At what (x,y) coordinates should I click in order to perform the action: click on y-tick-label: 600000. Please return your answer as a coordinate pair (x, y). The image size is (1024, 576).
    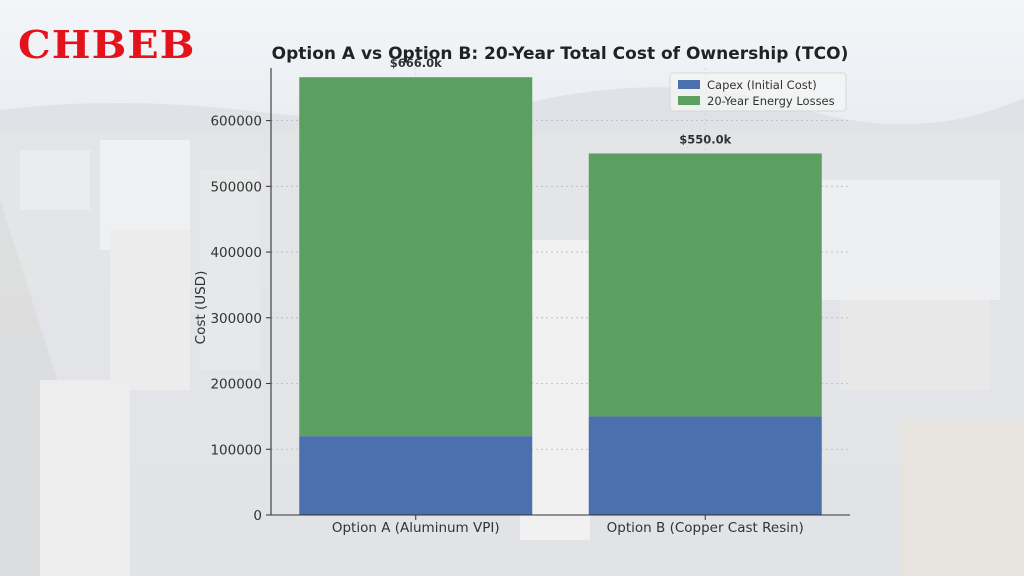
    Looking at the image, I should click on (236, 122).